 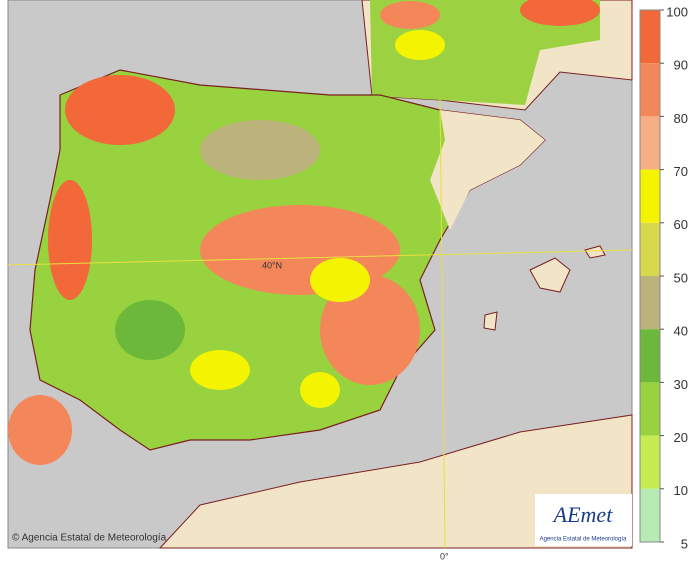 I want to click on tick-label: 100, so click(x=677, y=11).